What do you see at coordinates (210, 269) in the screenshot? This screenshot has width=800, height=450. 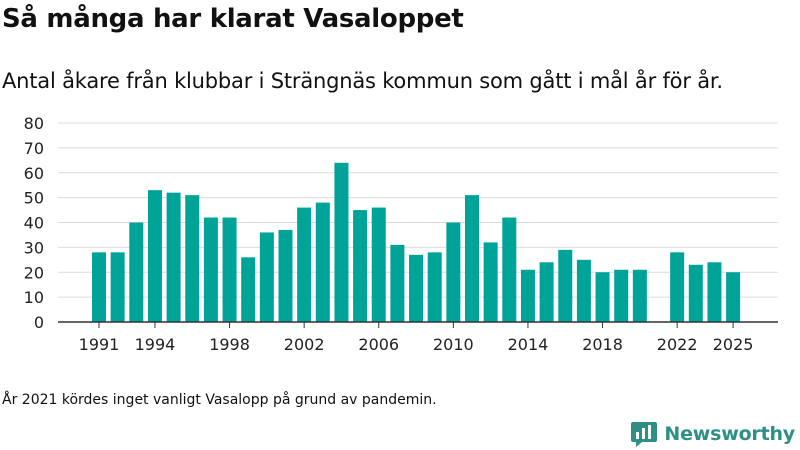 I see `bar-1997` at bounding box center [210, 269].